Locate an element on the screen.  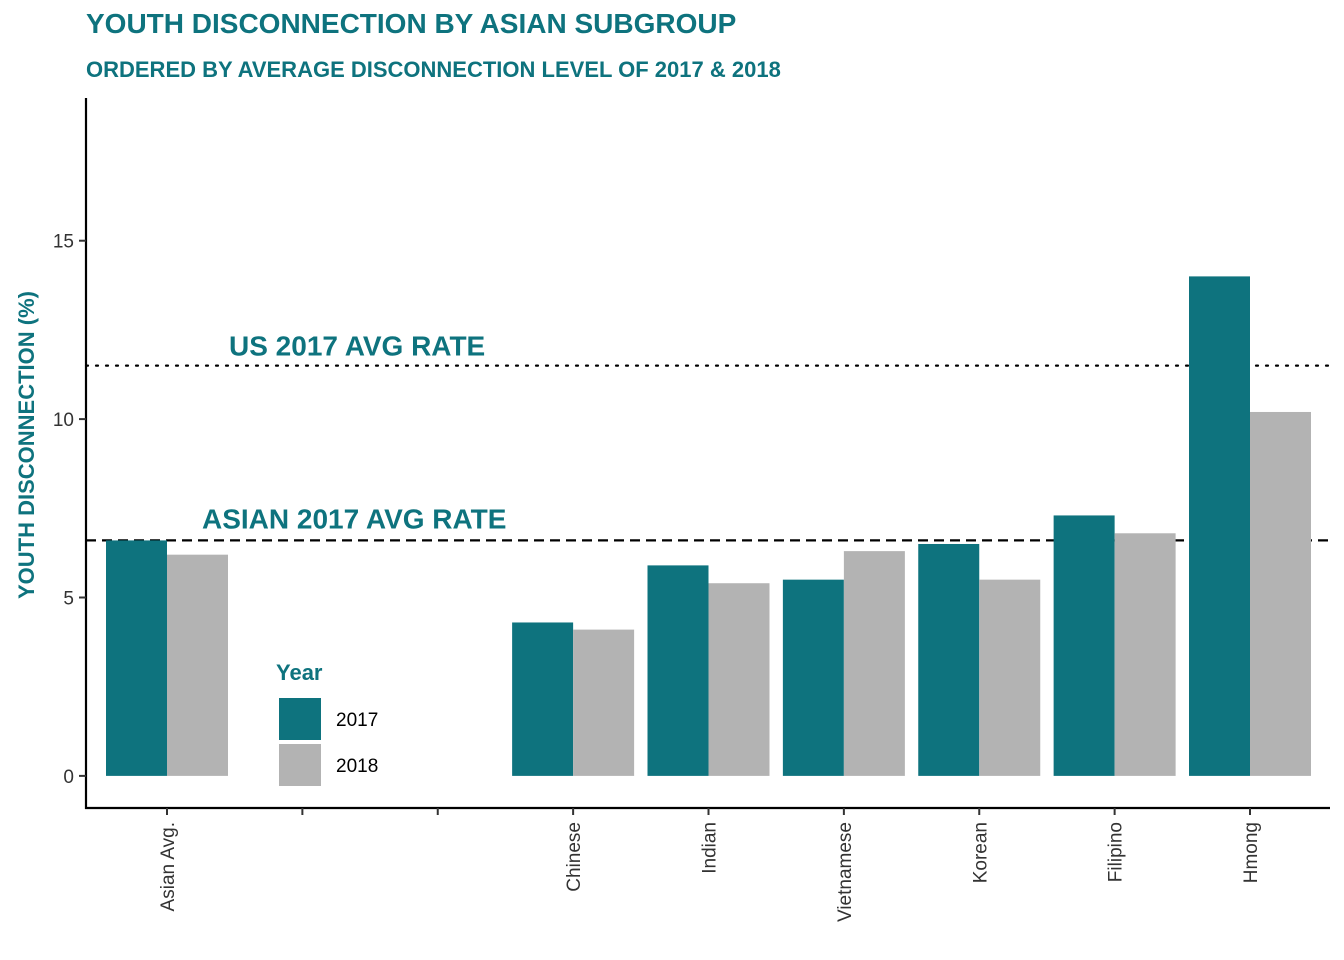
x-tick-label: Filipino is located at coordinates (1116, 852).